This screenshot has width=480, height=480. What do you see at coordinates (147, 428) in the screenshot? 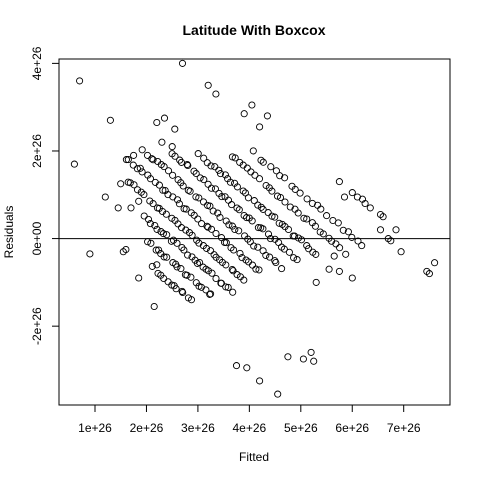
I see `x-tick-label: 2e+26` at bounding box center [147, 428].